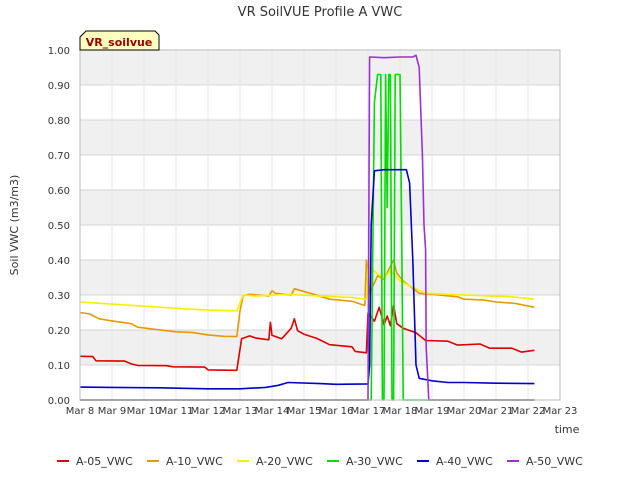 The image size is (640, 480). What do you see at coordinates (272, 411) in the screenshot?
I see `x-tick-label: Mar 14` at bounding box center [272, 411].